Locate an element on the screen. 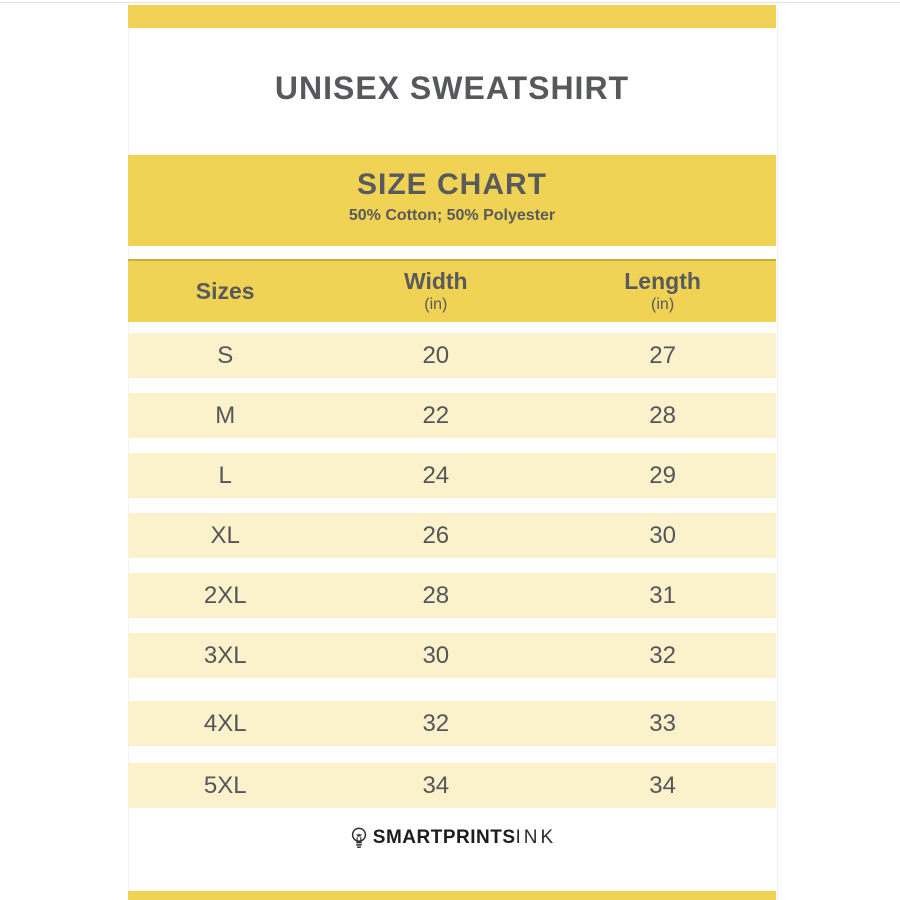  cell-length: 30 is located at coordinates (662, 535).